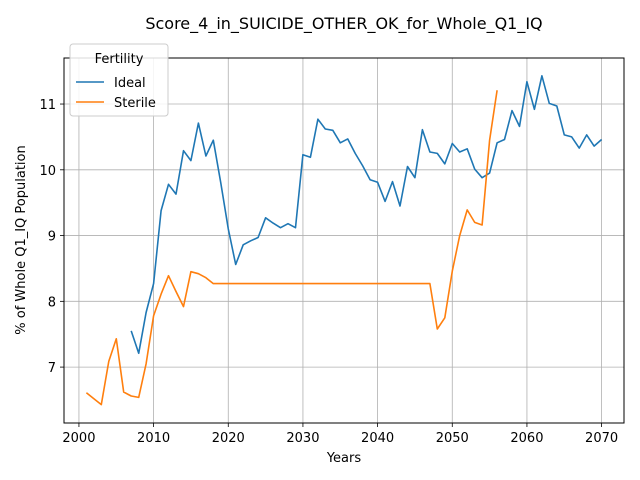  I want to click on y-tick-label: 11, so click(47, 105).